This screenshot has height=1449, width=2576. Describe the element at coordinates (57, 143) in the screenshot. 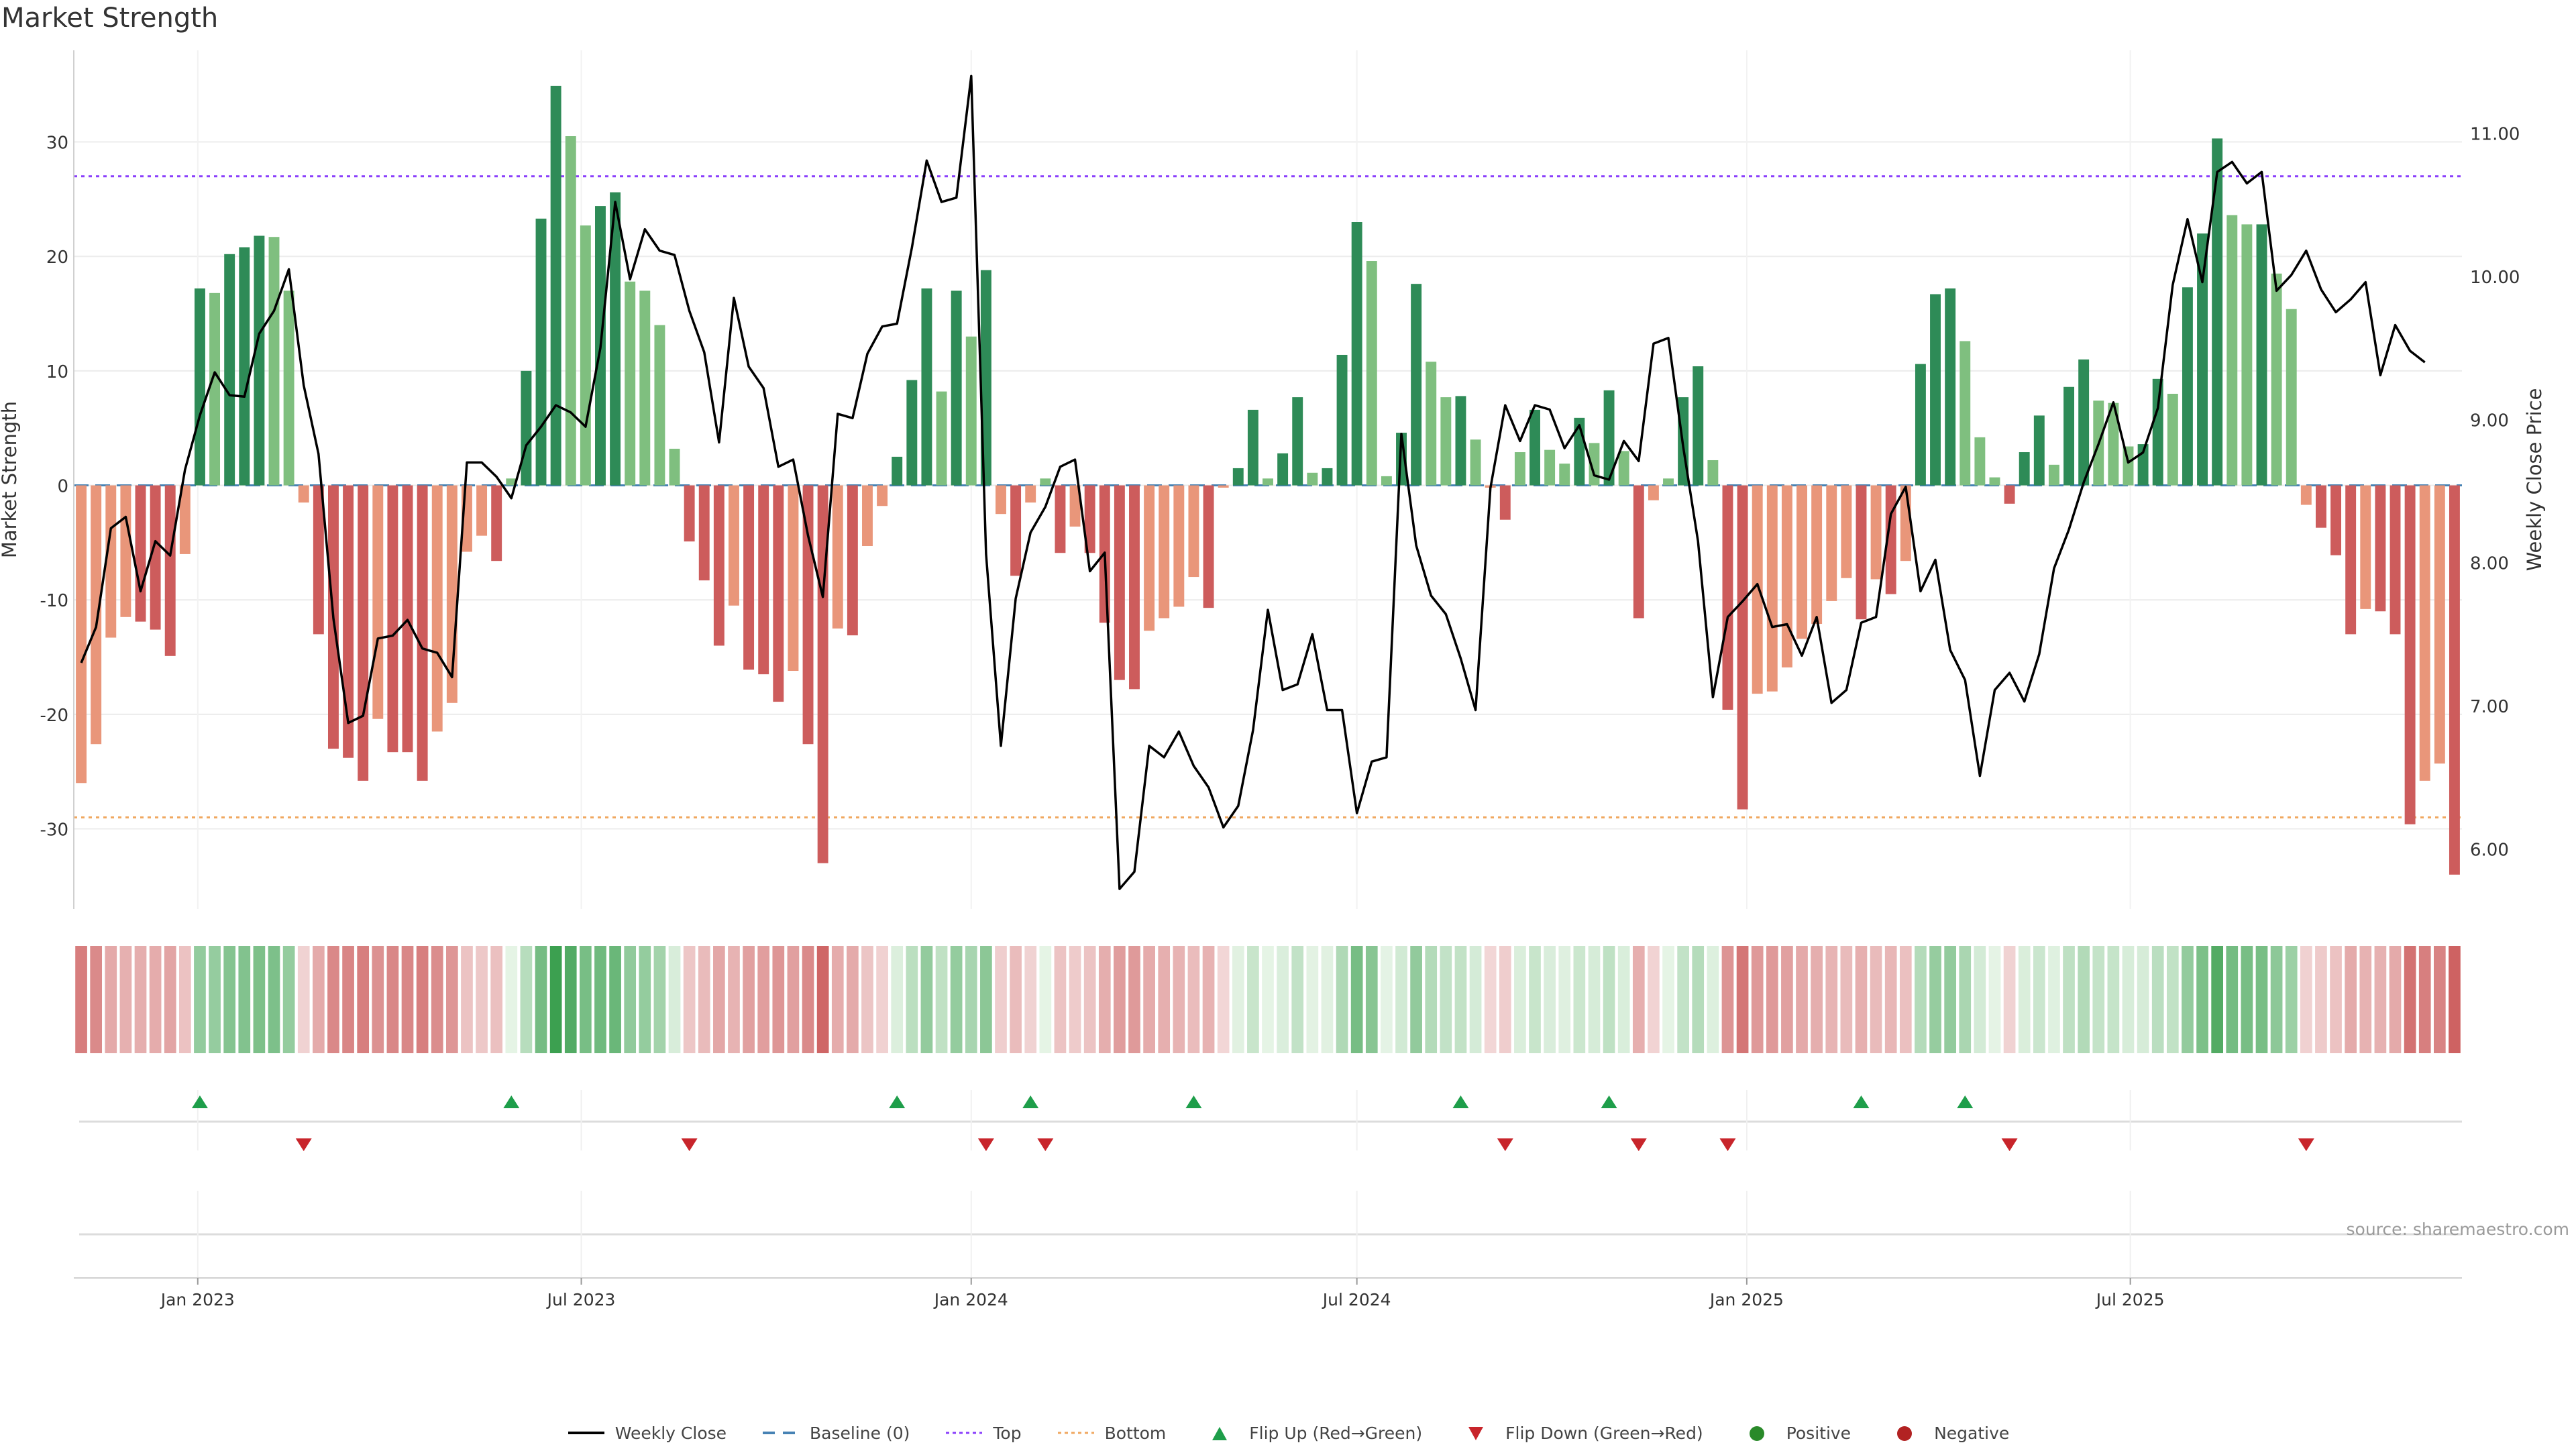

I see `y-tick-label: 30` at that location.